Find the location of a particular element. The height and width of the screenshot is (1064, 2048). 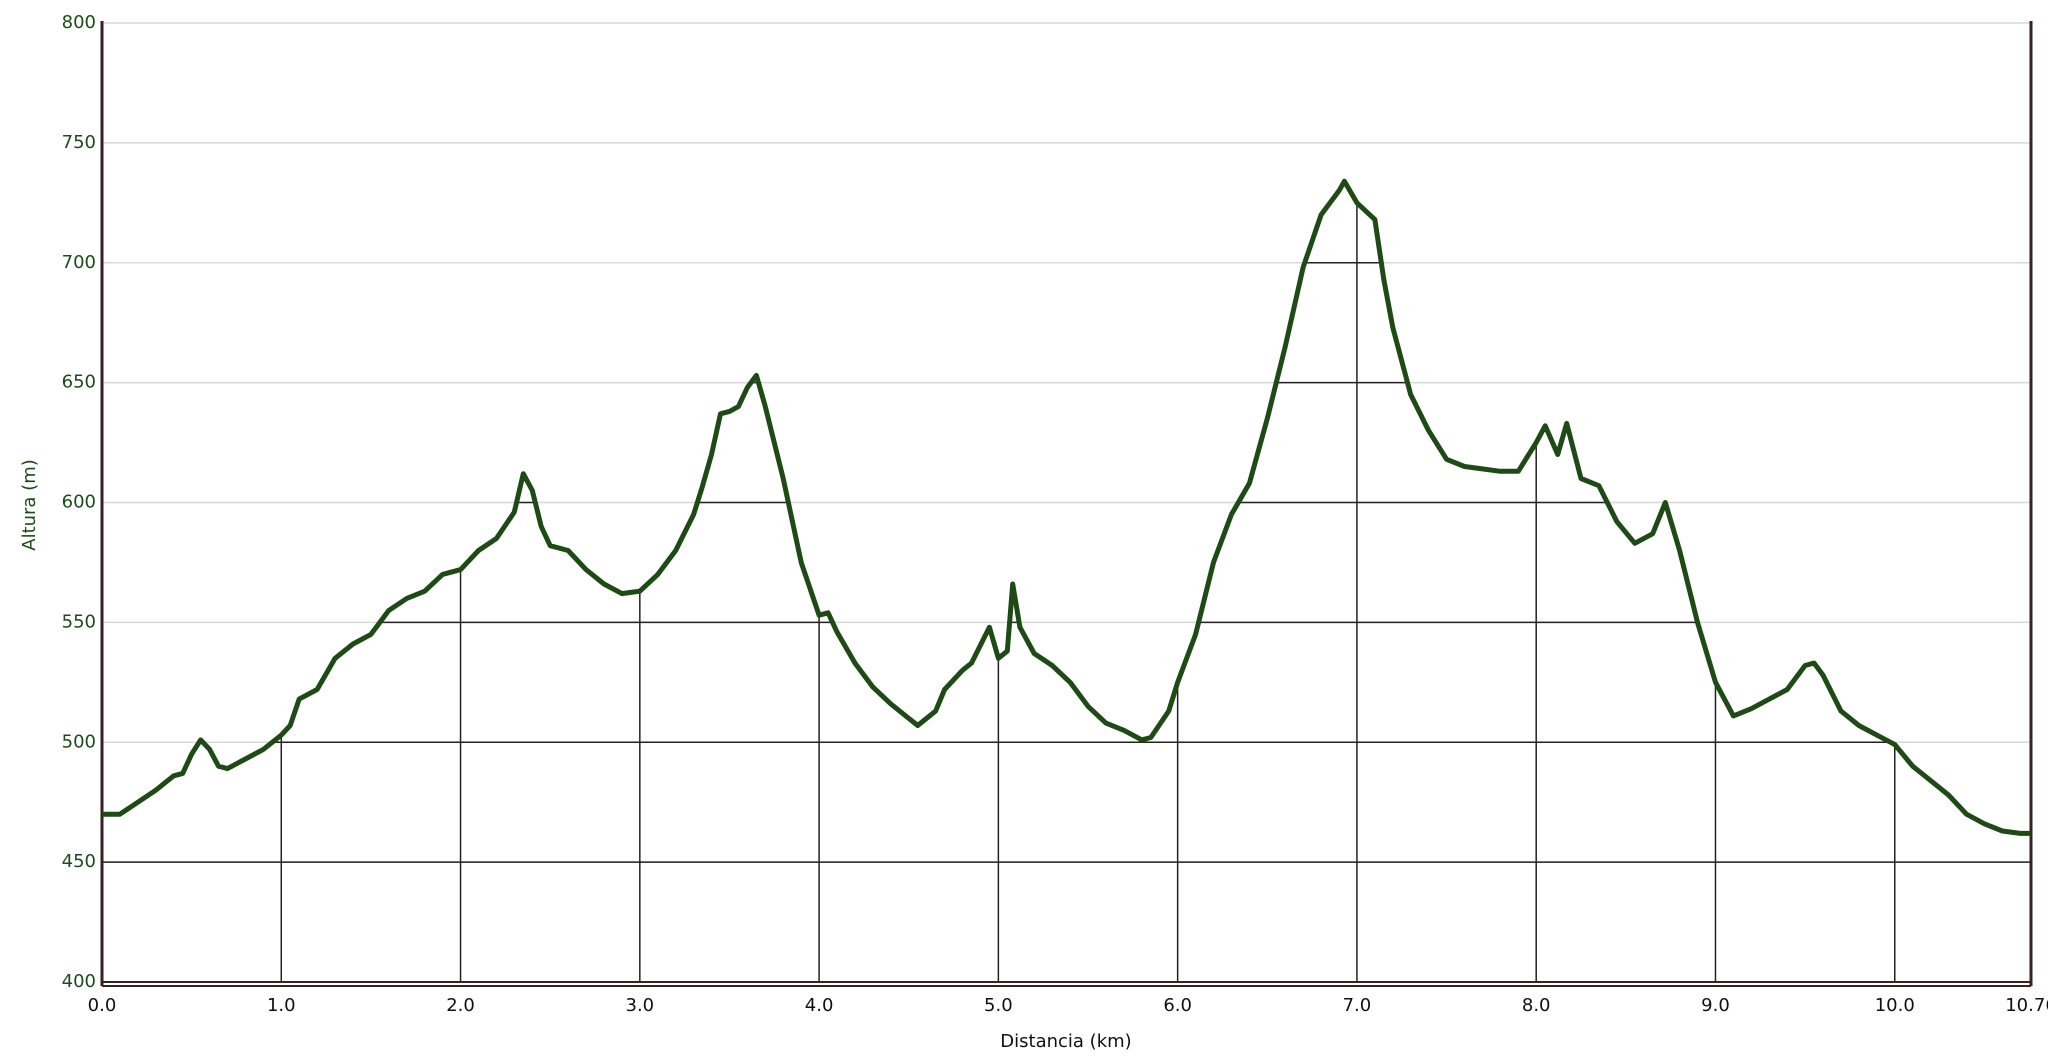

x-tick-label: 0.0 is located at coordinates (102, 1005).